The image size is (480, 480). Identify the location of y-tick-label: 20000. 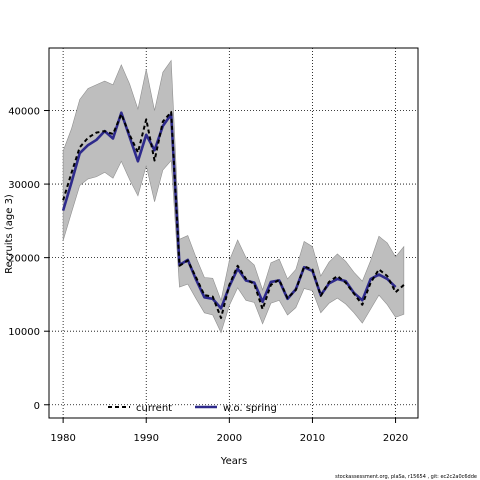
(24, 259).